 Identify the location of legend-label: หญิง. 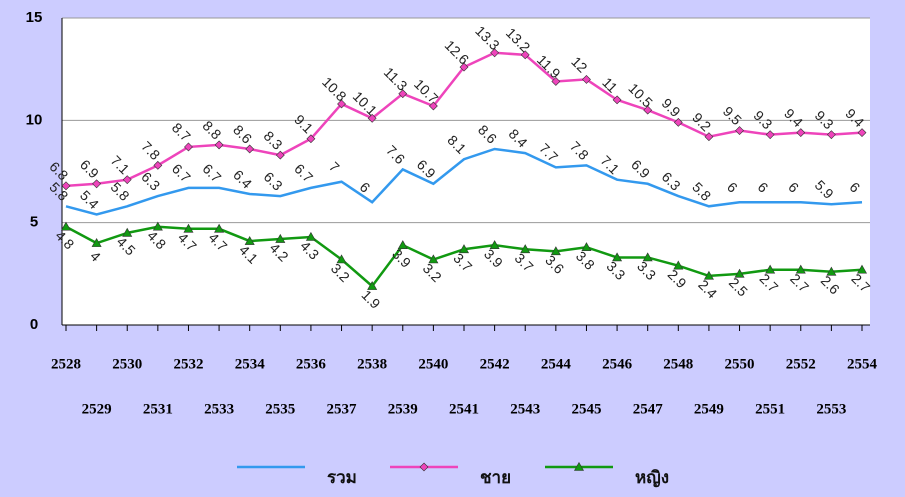
(652, 478).